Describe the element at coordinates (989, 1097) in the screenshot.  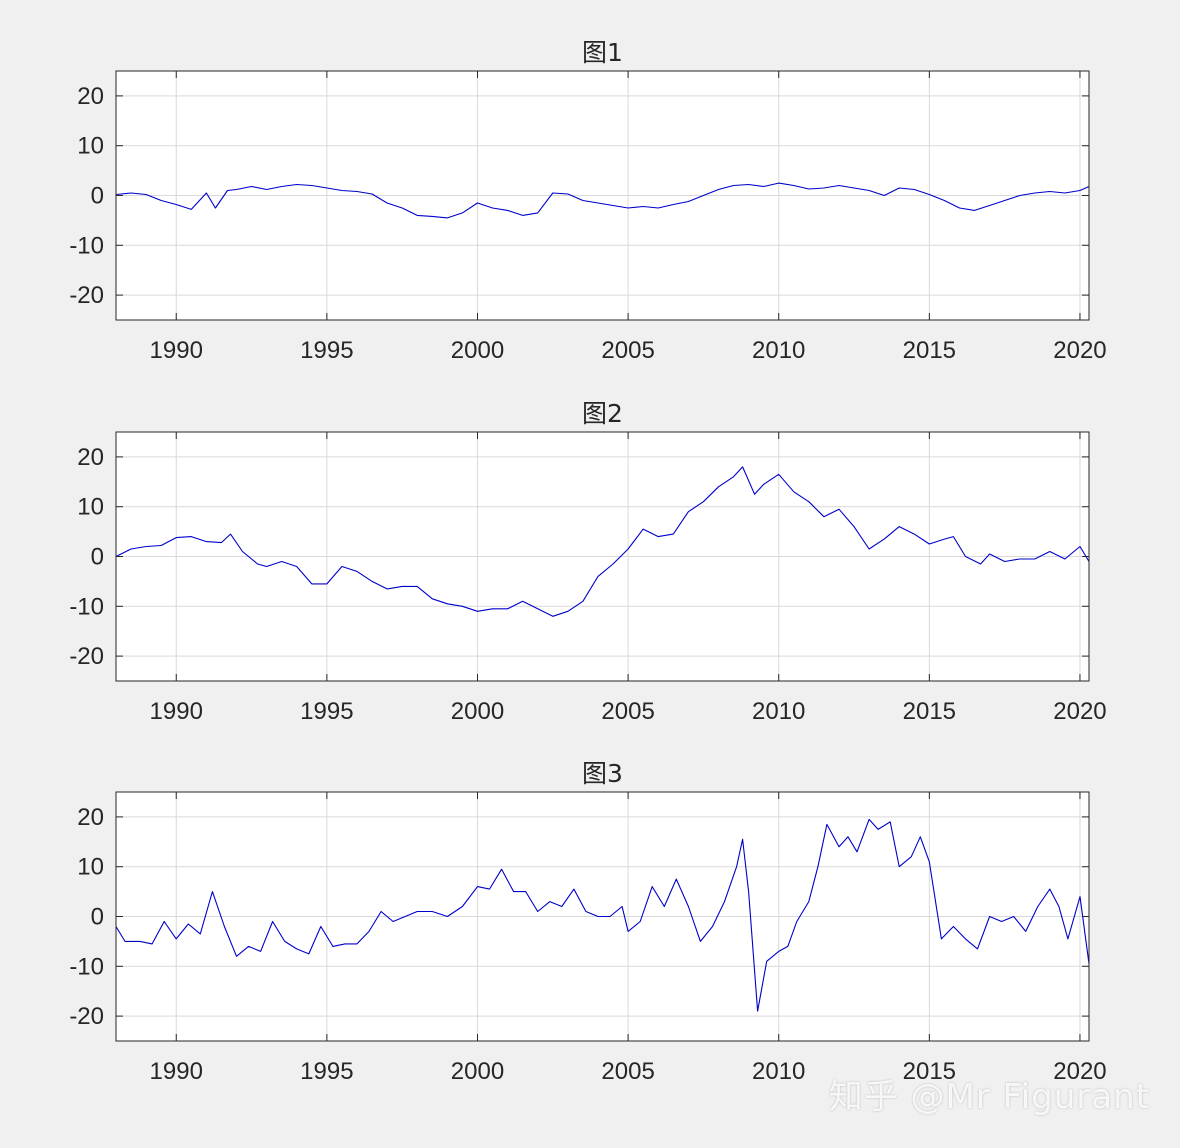
I see `watermark: 知乎 @Mr Figurant` at that location.